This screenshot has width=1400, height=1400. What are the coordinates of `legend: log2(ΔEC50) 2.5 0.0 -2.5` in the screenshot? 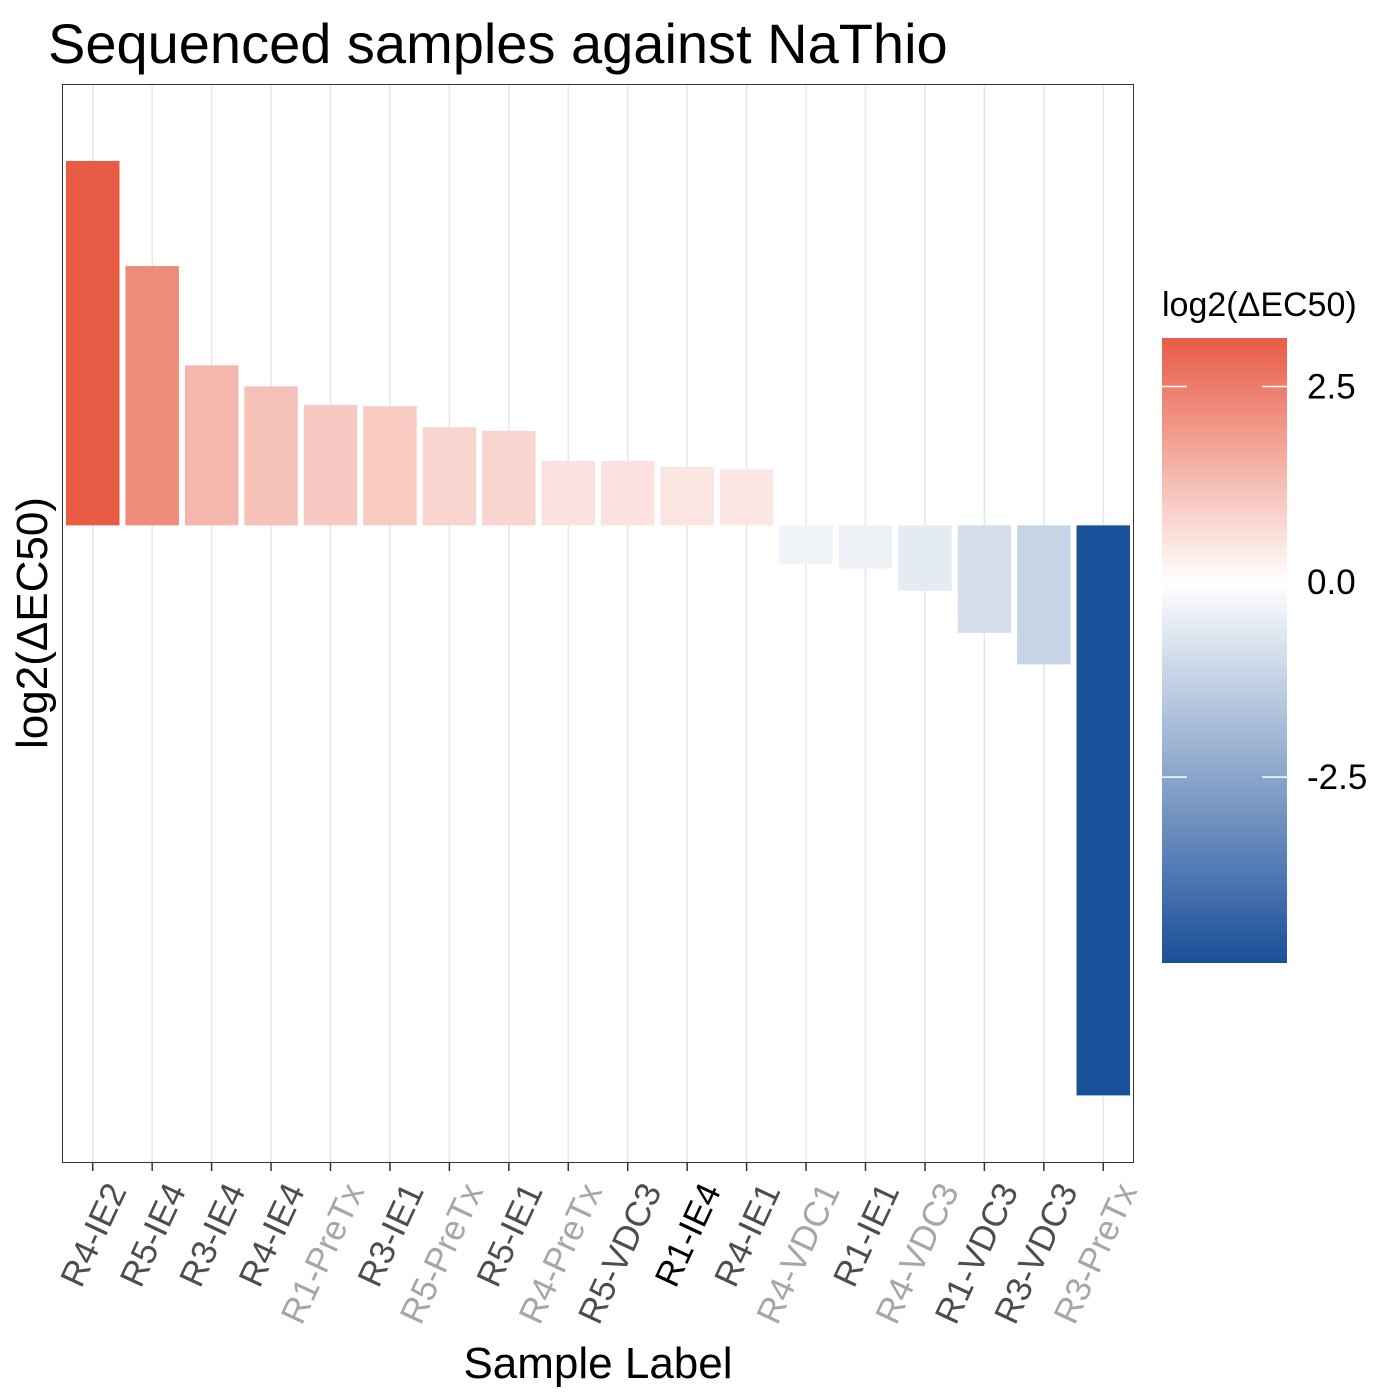 It's located at (1264, 624).